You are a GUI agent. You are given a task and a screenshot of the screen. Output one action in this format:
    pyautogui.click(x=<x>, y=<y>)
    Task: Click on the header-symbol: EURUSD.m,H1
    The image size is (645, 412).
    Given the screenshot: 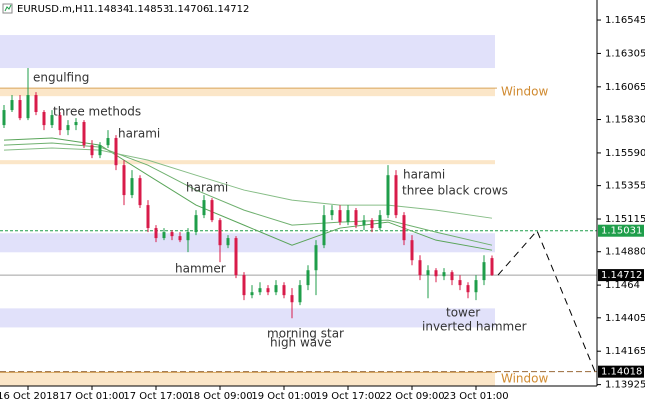 What is the action you would take?
    pyautogui.click(x=53, y=9)
    